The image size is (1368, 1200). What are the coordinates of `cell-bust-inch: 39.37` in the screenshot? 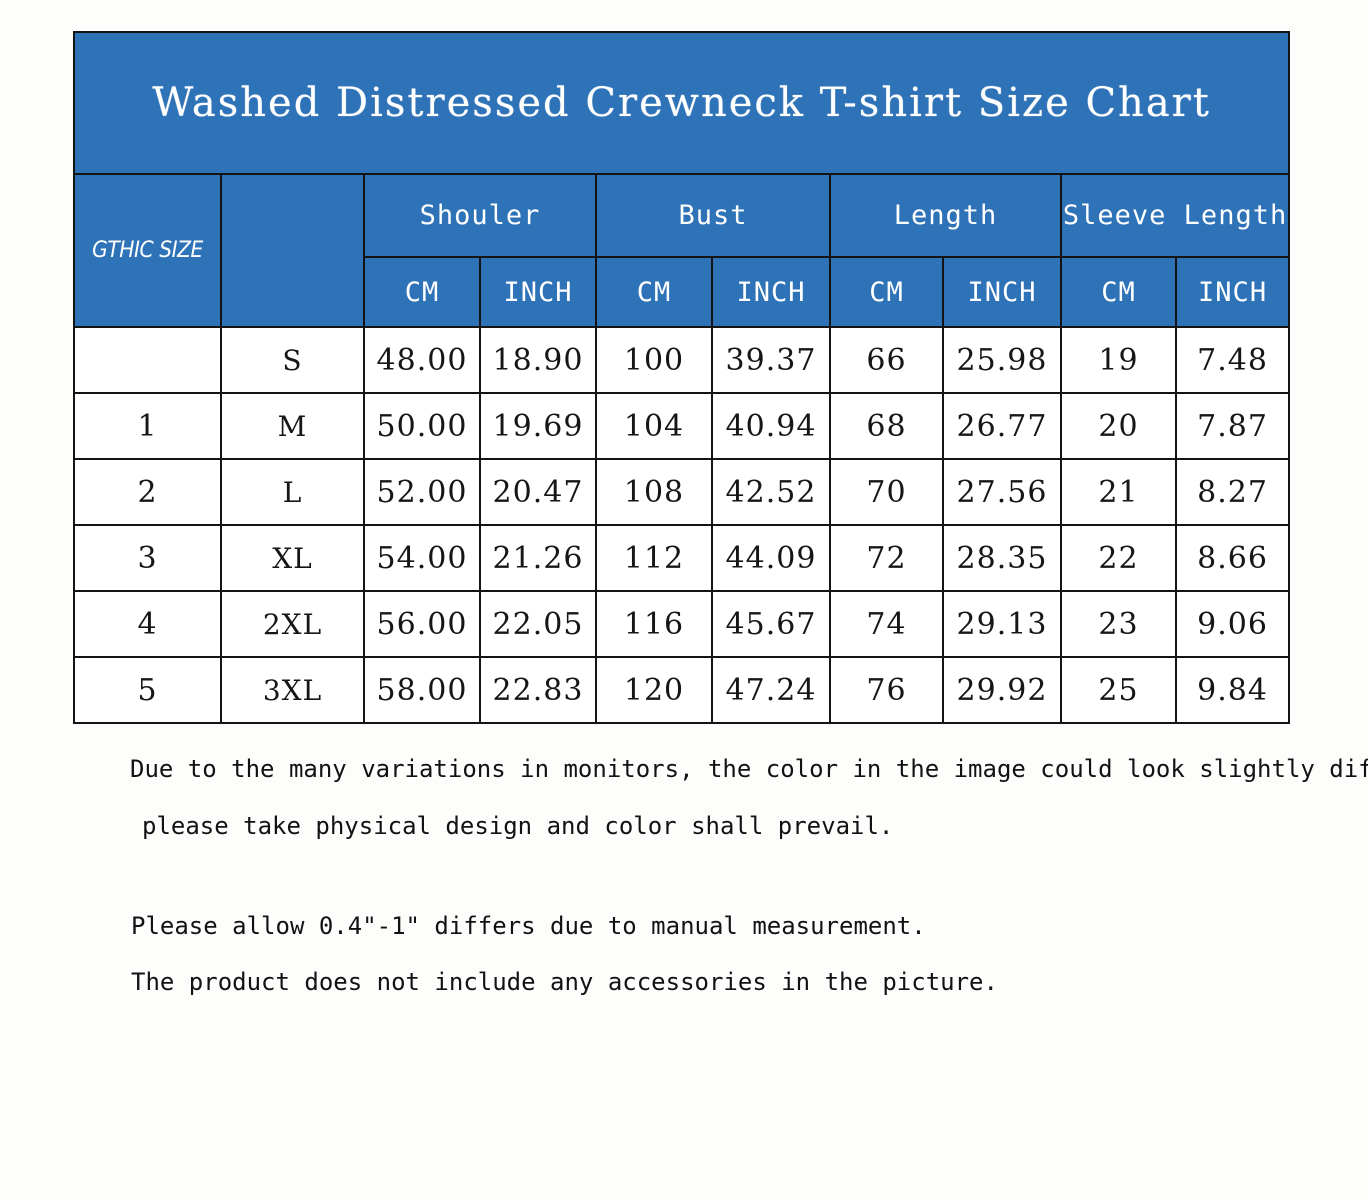 It's located at (771, 360).